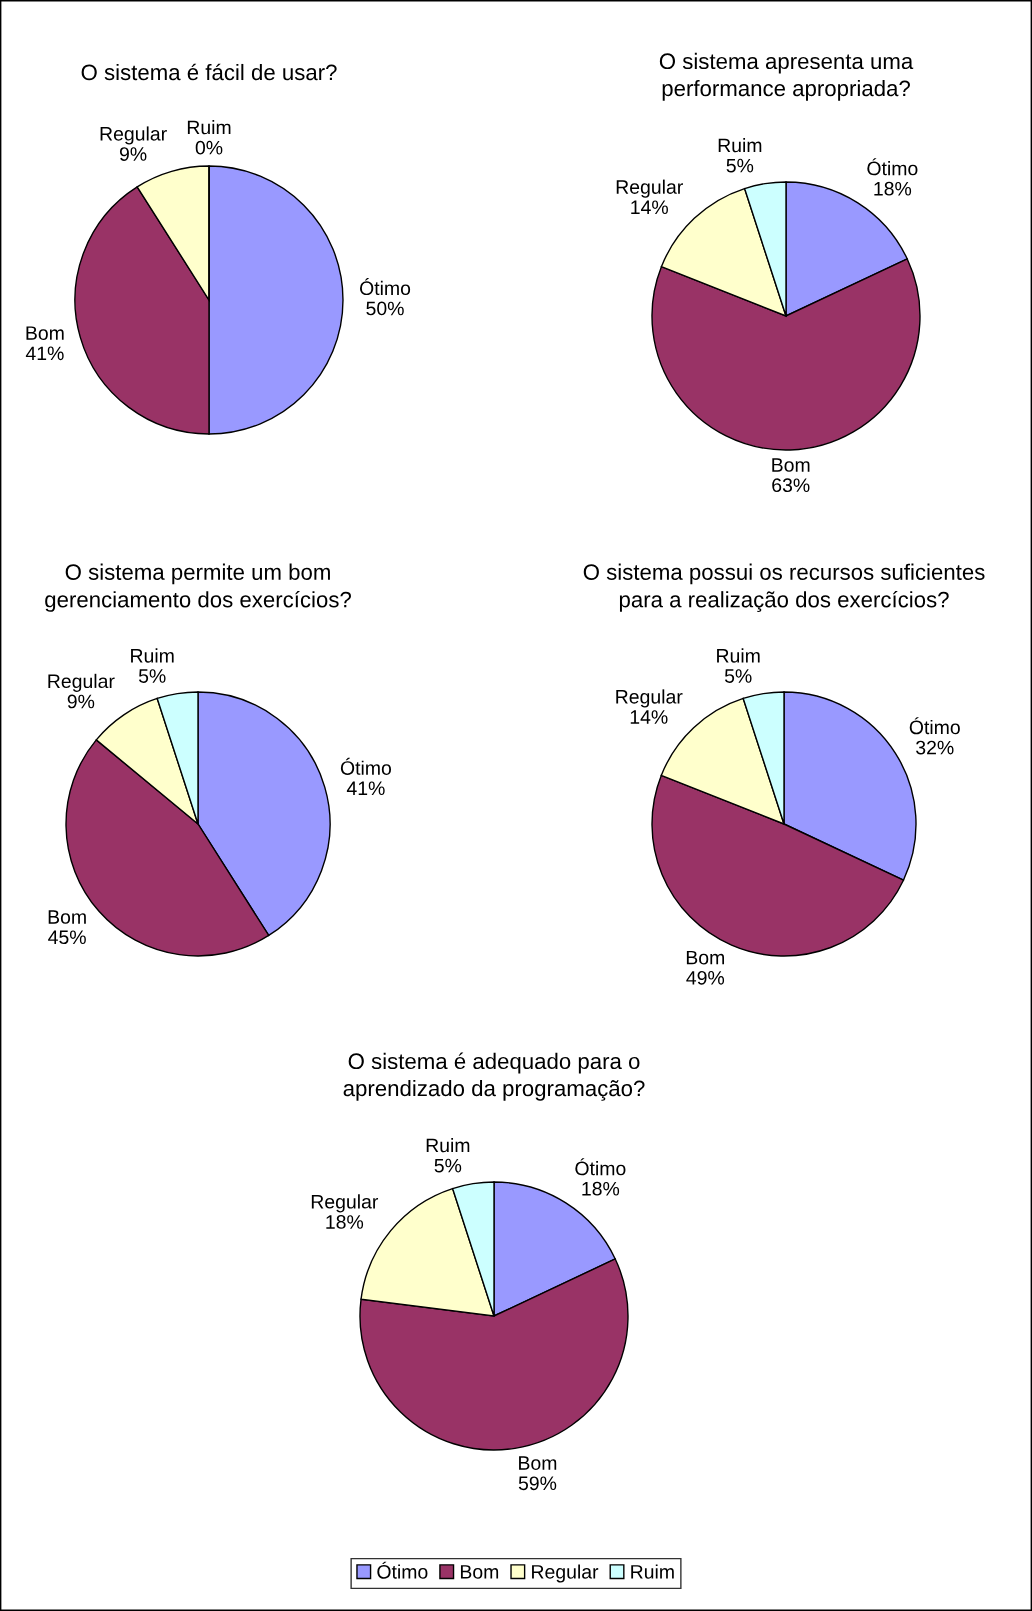  What do you see at coordinates (652, 1571) in the screenshot?
I see `legend-label: Ruim` at bounding box center [652, 1571].